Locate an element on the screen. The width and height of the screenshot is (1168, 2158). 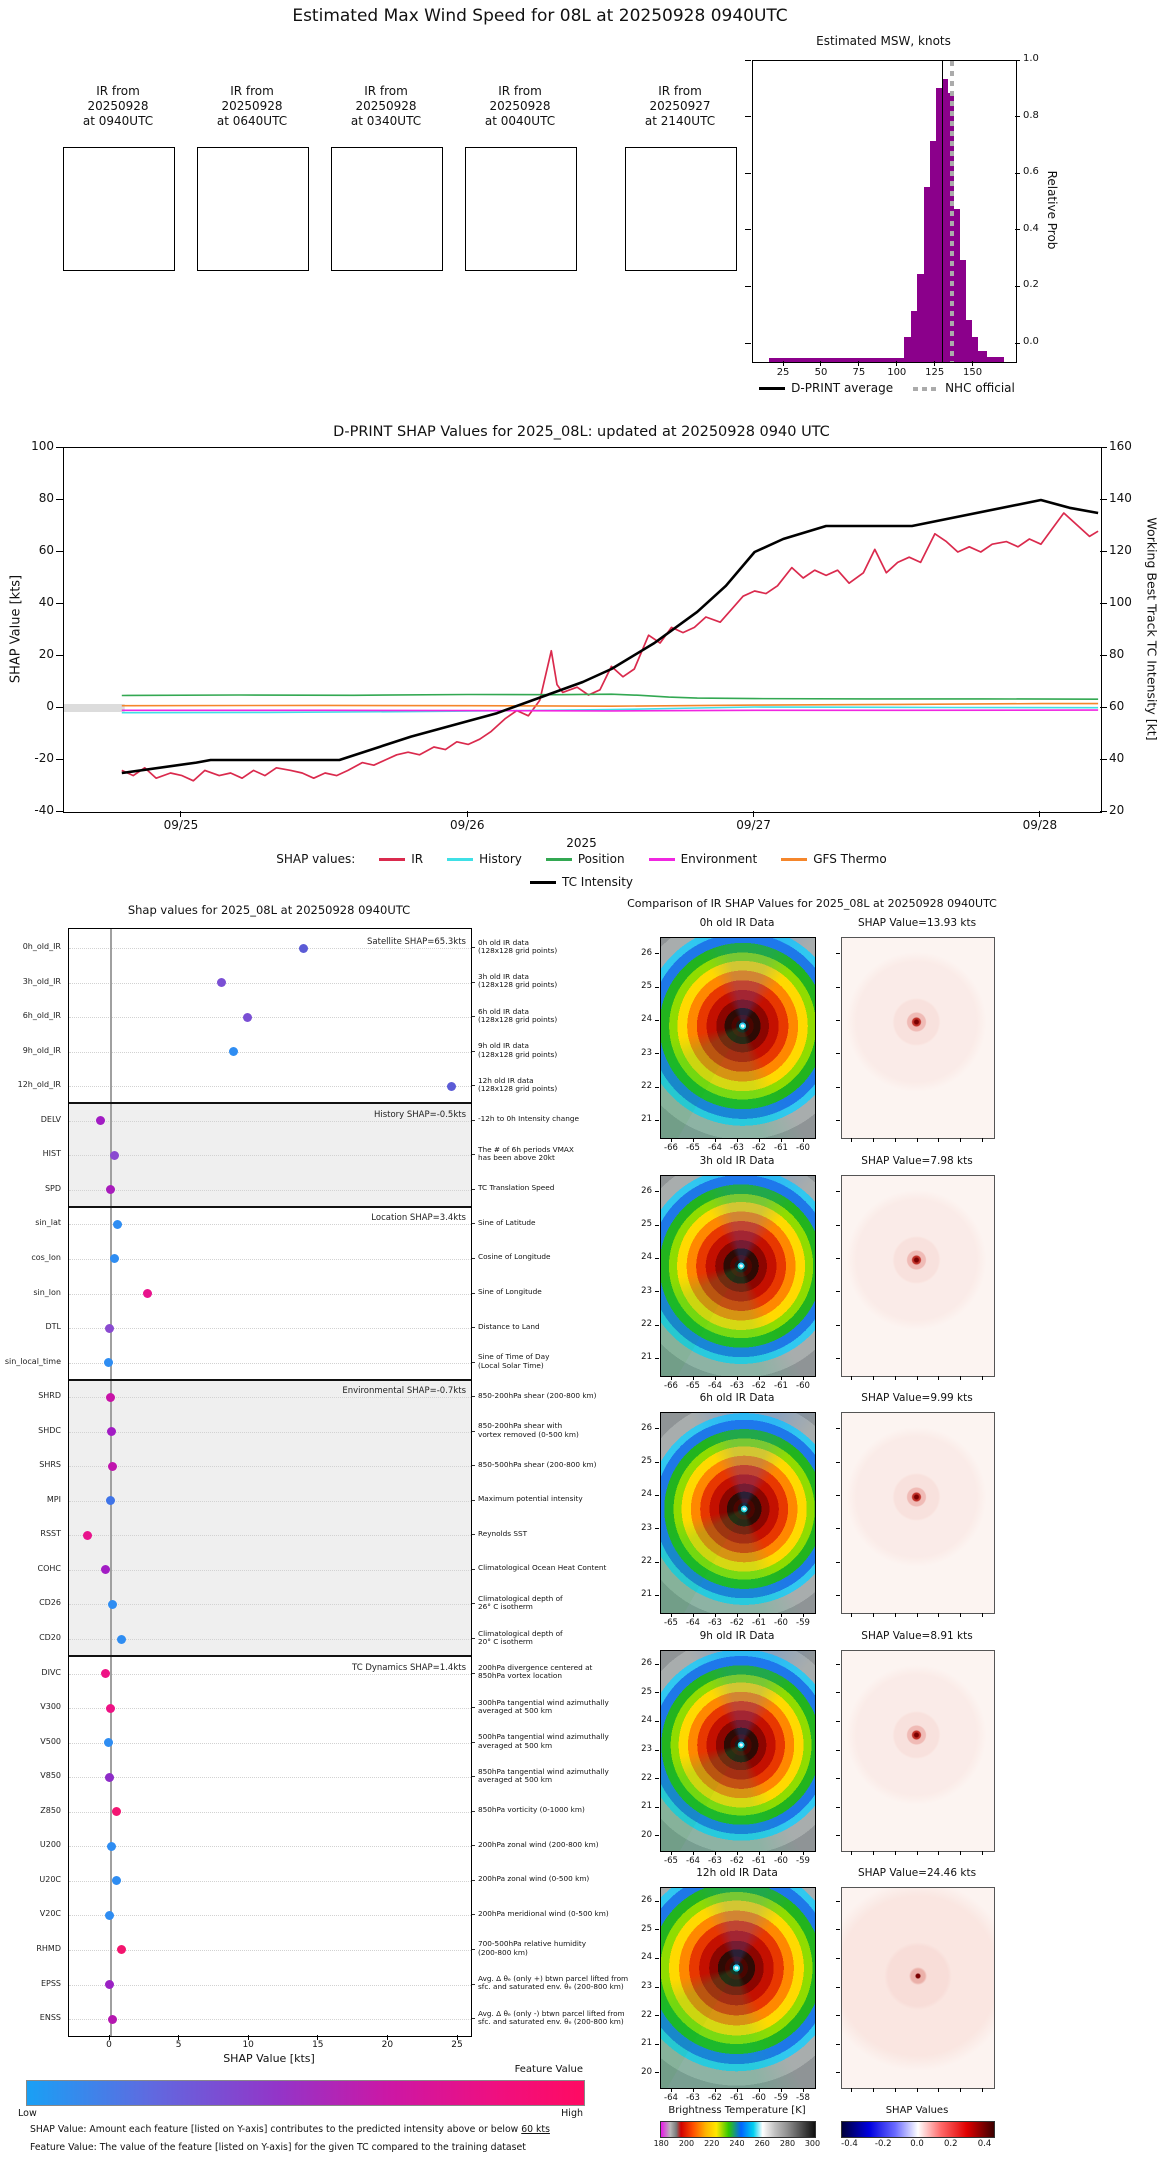
ir-map-lat-label: 22 is located at coordinates (646, 1324).